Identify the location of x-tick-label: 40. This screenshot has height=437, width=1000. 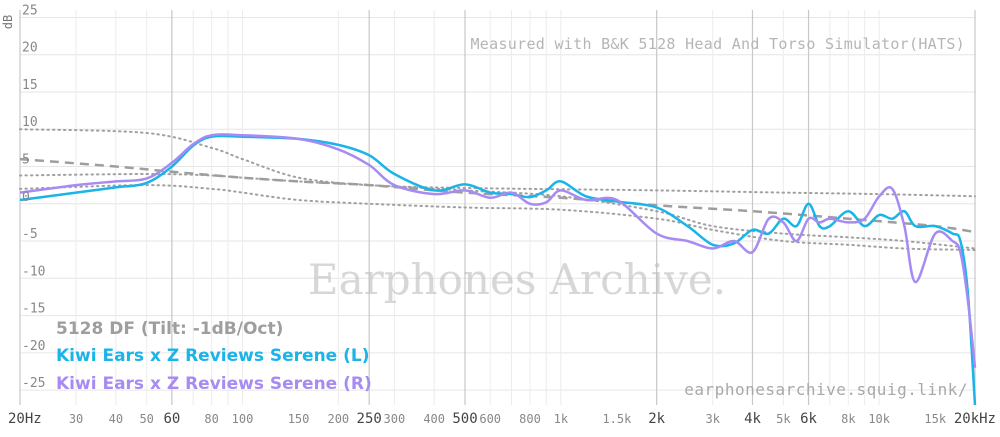
(116, 419).